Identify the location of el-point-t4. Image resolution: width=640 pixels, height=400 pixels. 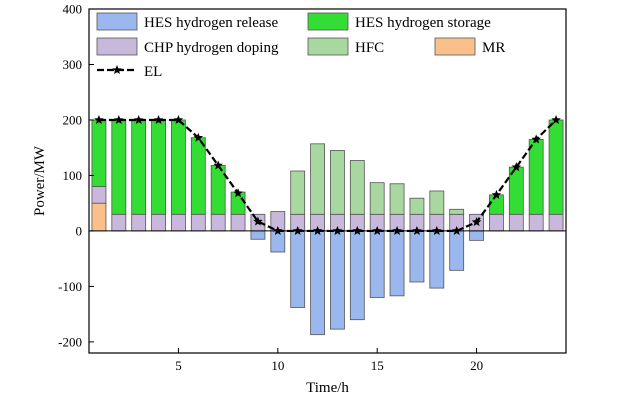
(158, 119).